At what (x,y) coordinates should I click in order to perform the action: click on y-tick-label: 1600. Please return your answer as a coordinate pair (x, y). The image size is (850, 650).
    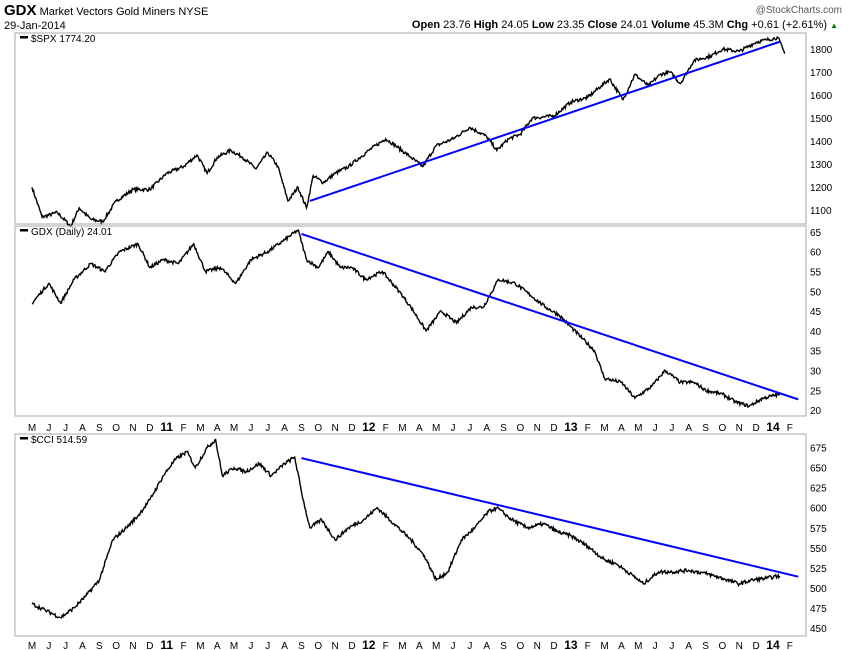
    Looking at the image, I should click on (821, 96).